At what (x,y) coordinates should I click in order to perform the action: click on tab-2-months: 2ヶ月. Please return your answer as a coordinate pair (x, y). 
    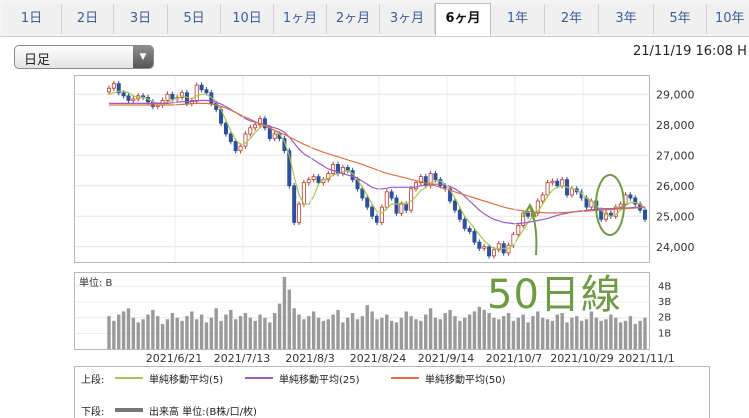
    Looking at the image, I should click on (353, 19).